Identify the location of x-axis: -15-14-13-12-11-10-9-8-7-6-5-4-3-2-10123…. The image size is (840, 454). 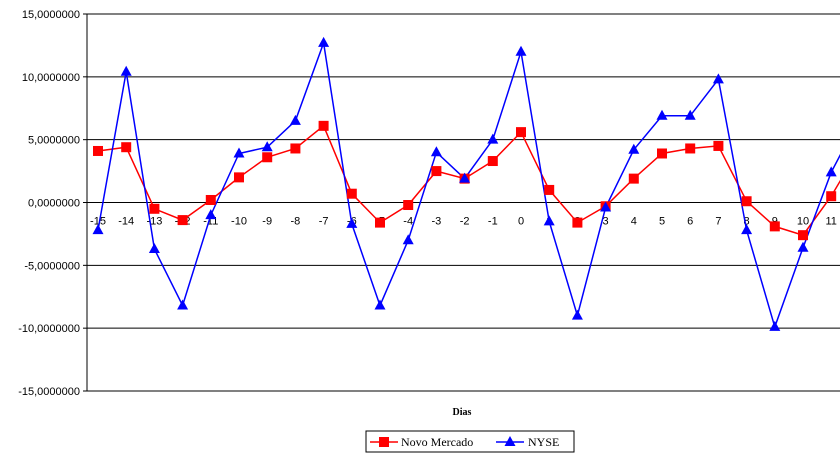
(463, 222).